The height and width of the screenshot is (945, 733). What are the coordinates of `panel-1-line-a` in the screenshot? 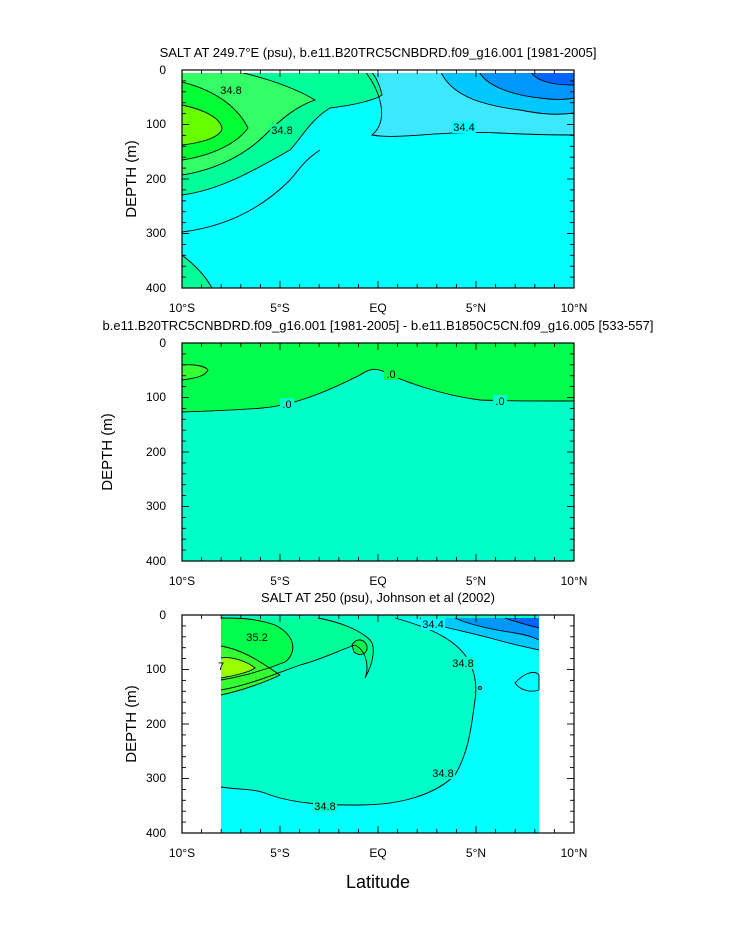 It's located at (282, 133).